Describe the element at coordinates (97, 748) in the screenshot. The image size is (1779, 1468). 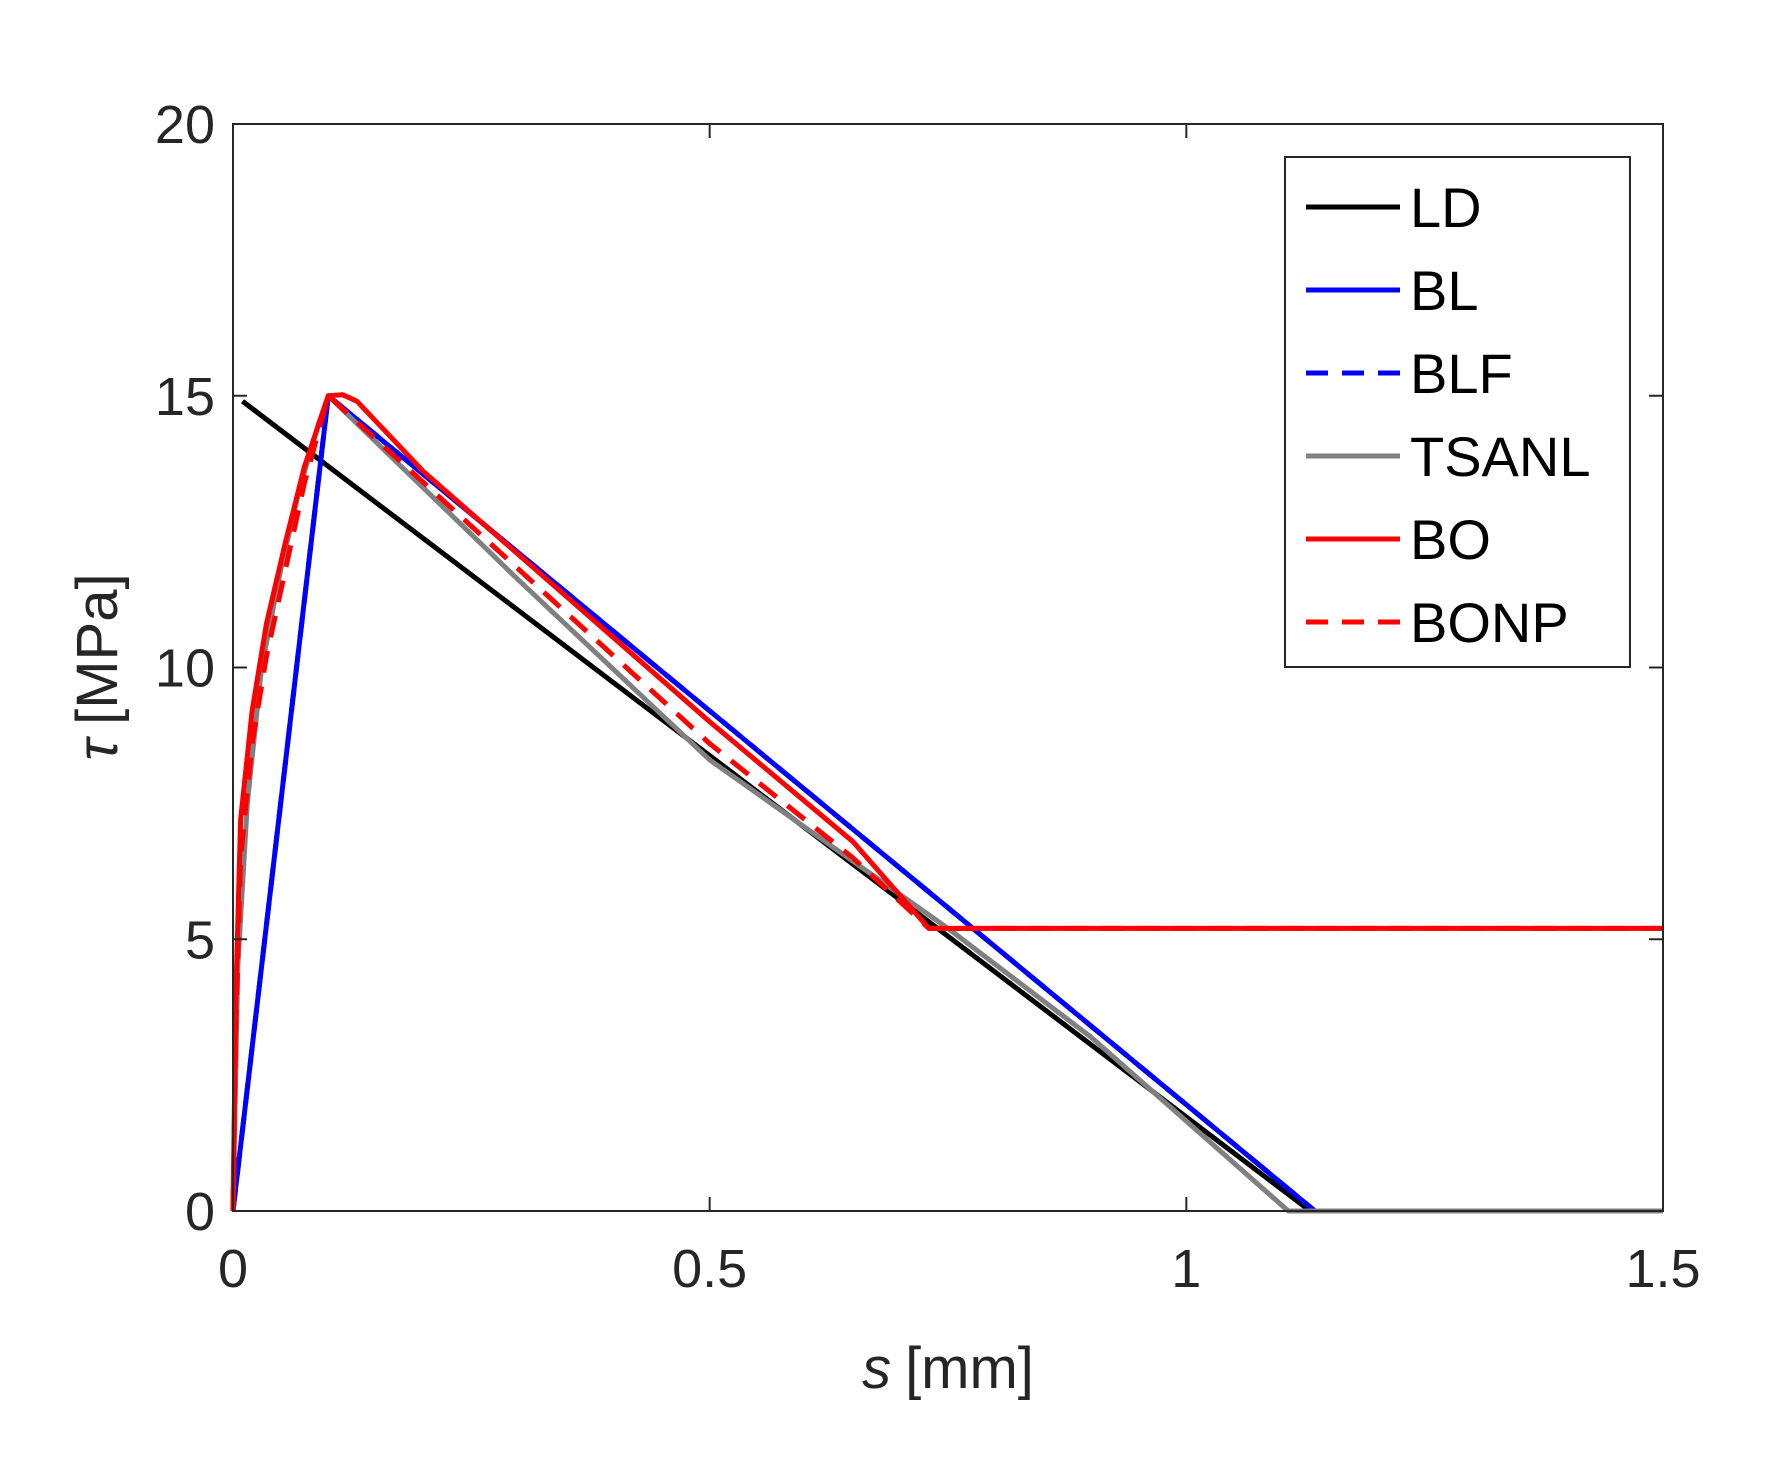
I see `y-axis-label-symbol: τ` at that location.